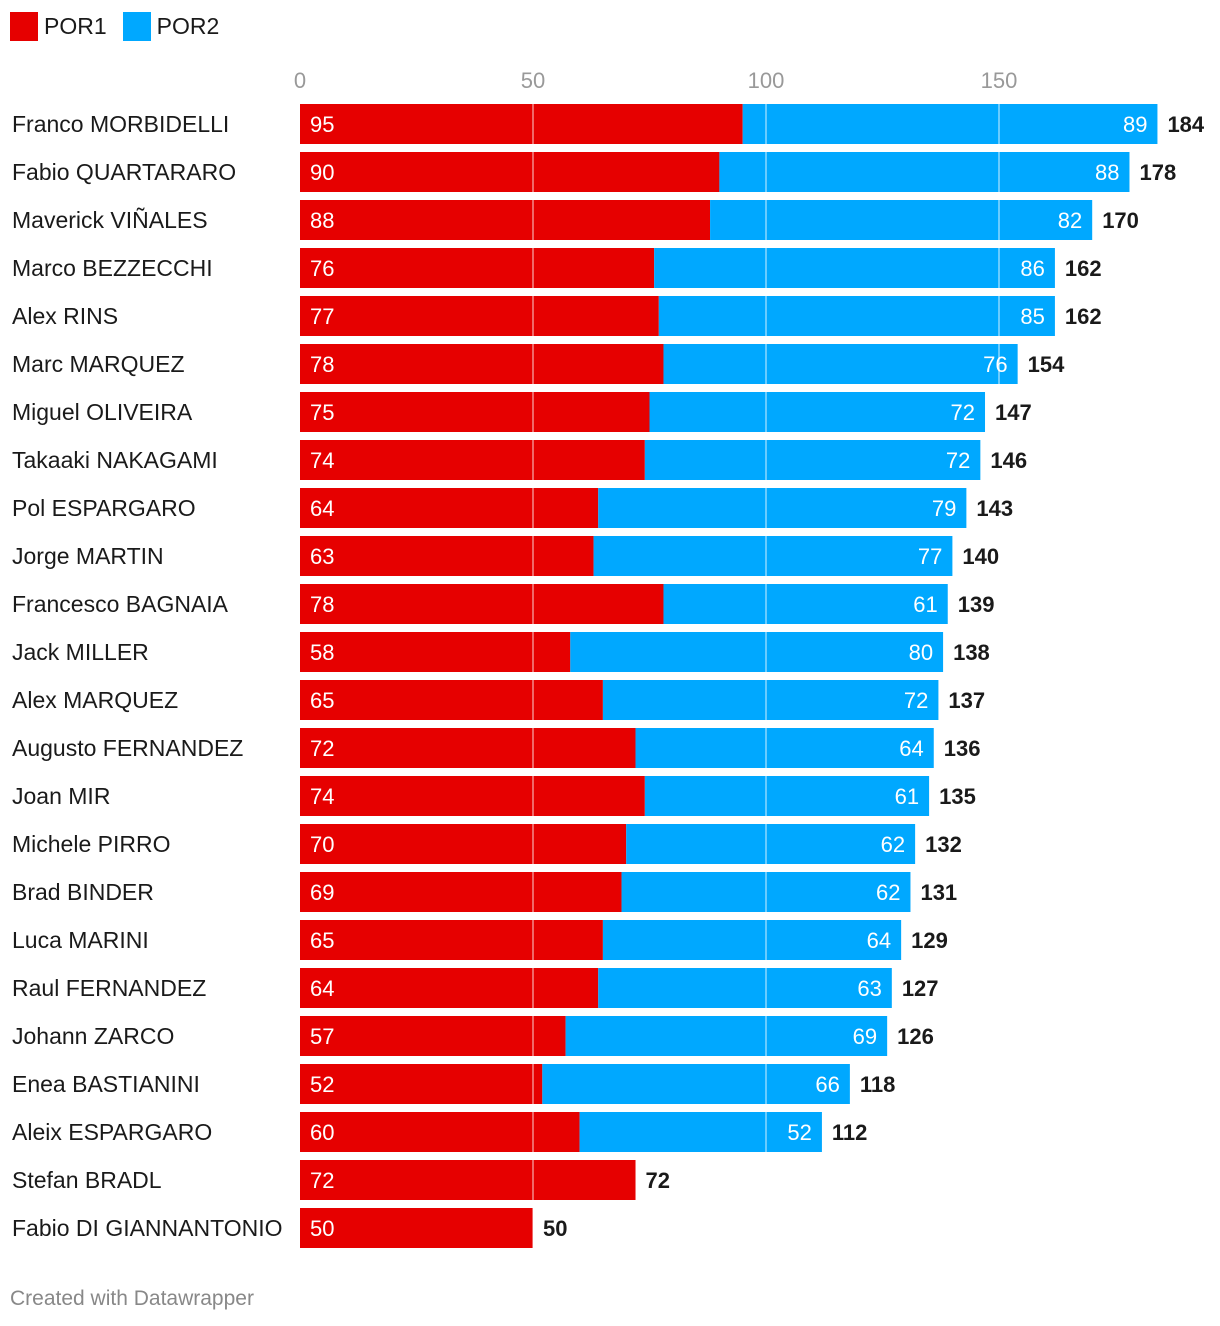 This screenshot has width=1220, height=1326. I want to click on total-label: 118, so click(878, 1084).